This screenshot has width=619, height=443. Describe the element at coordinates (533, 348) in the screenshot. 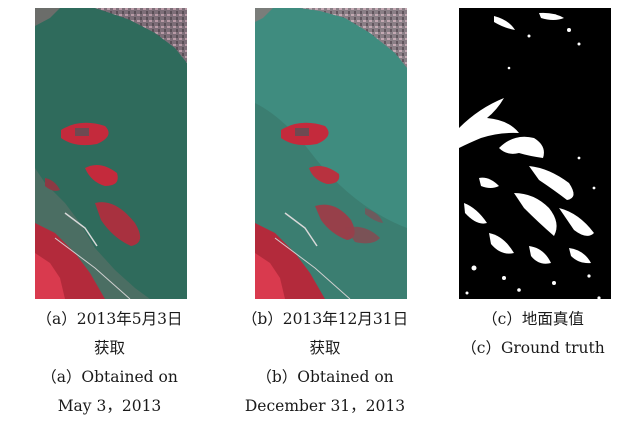

I see `caption-c-en-line1: （c）Ground truth` at that location.